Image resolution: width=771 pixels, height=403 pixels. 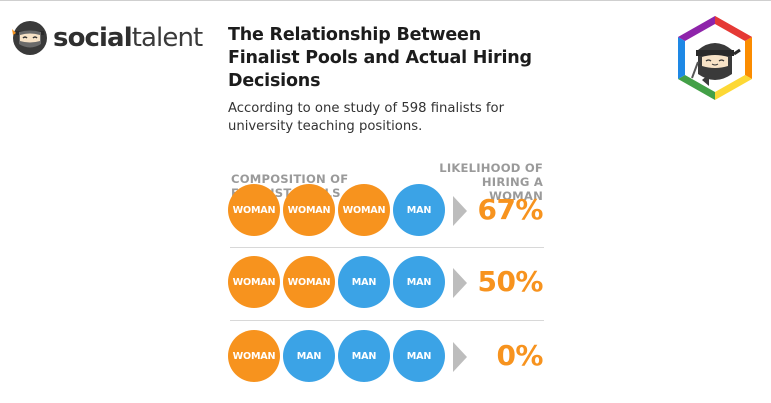 What do you see at coordinates (510, 281) in the screenshot?
I see `likelihood-value: 50%` at bounding box center [510, 281].